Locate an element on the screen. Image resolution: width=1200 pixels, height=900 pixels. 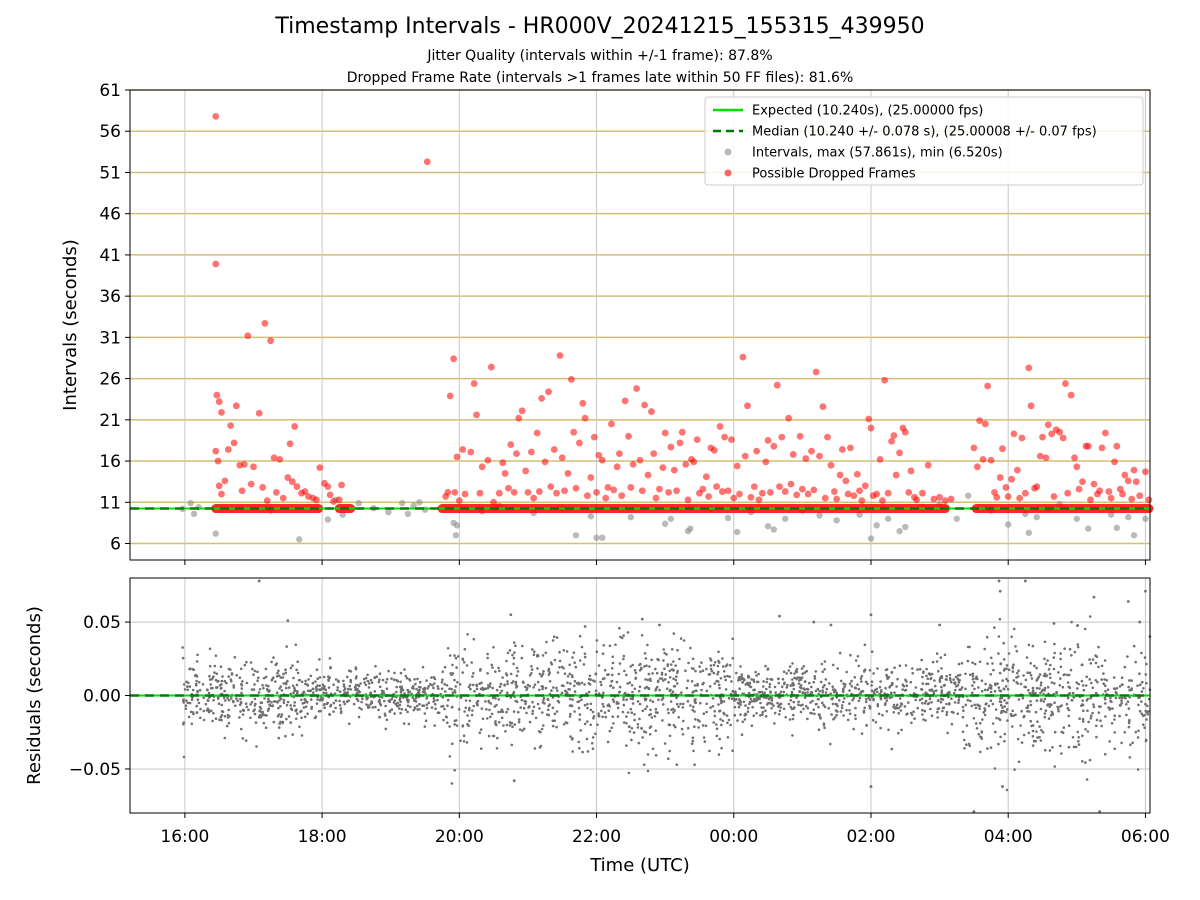
x-tick-label: 16:00 is located at coordinates (184, 837).